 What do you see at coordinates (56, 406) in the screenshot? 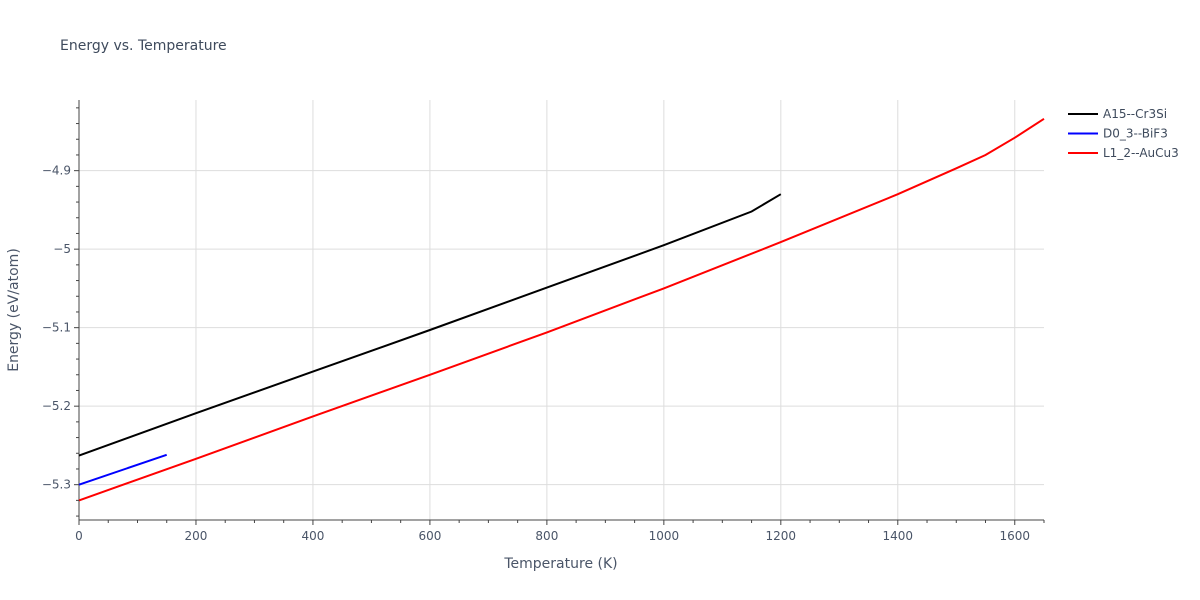
I see `y-tick-label: −5.2` at bounding box center [56, 406].